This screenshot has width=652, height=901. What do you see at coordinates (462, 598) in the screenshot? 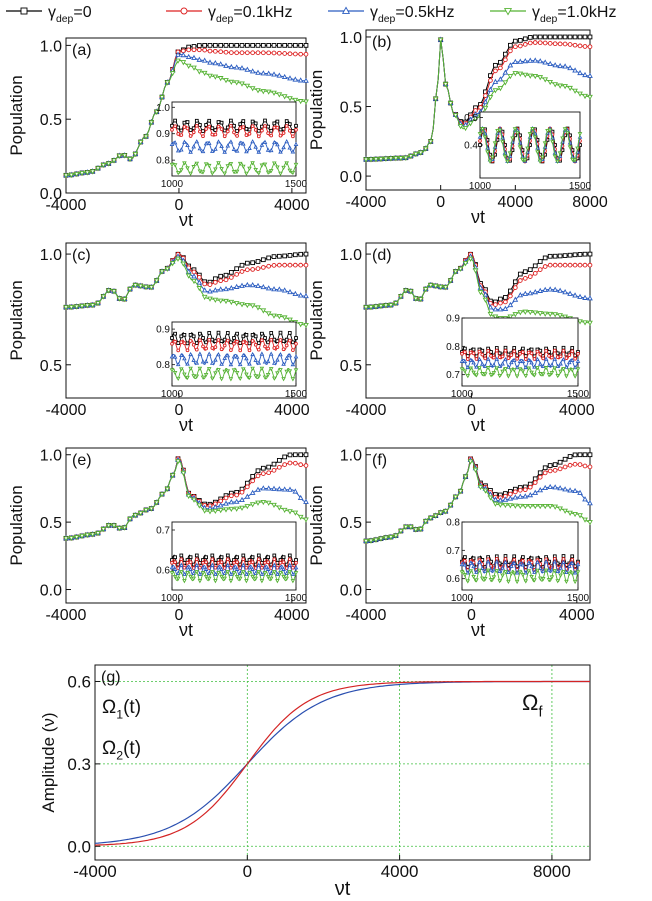
I see `inset-x-tick-label: 1000` at bounding box center [462, 598].